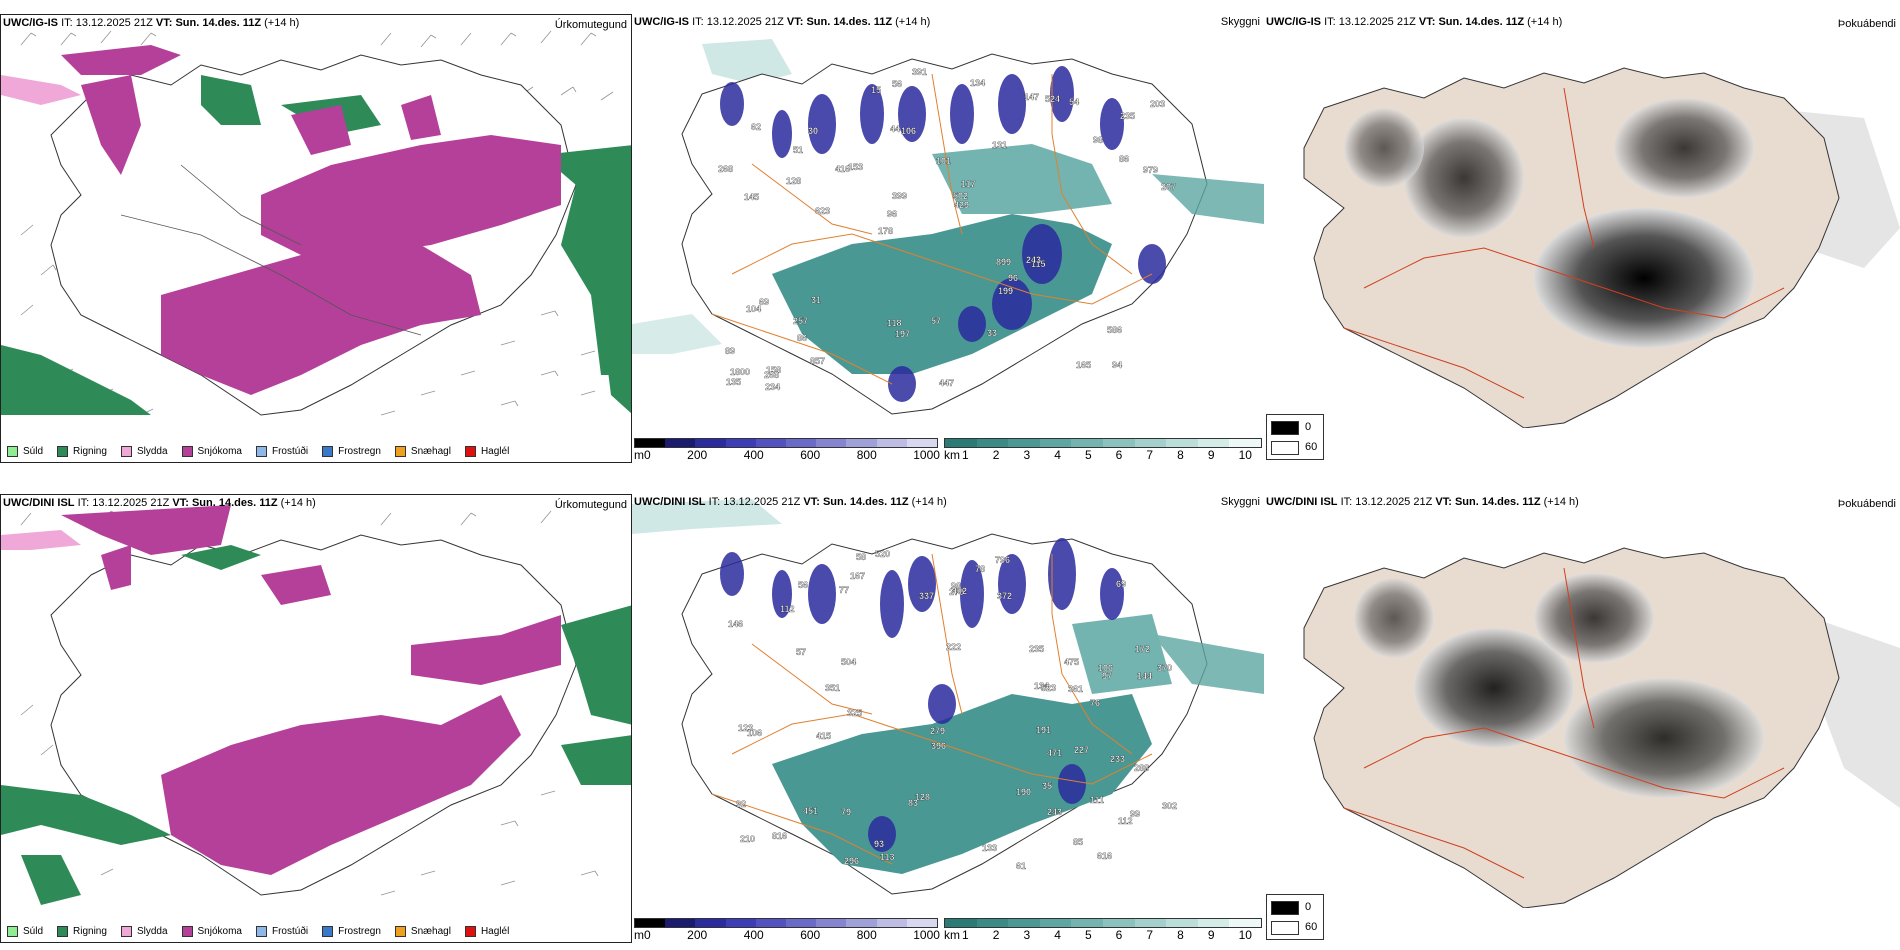 Image resolution: width=1900 pixels, height=950 pixels. Describe the element at coordinates (1038, 264) in the screenshot. I see `ceiling-value-label: 115` at that location.